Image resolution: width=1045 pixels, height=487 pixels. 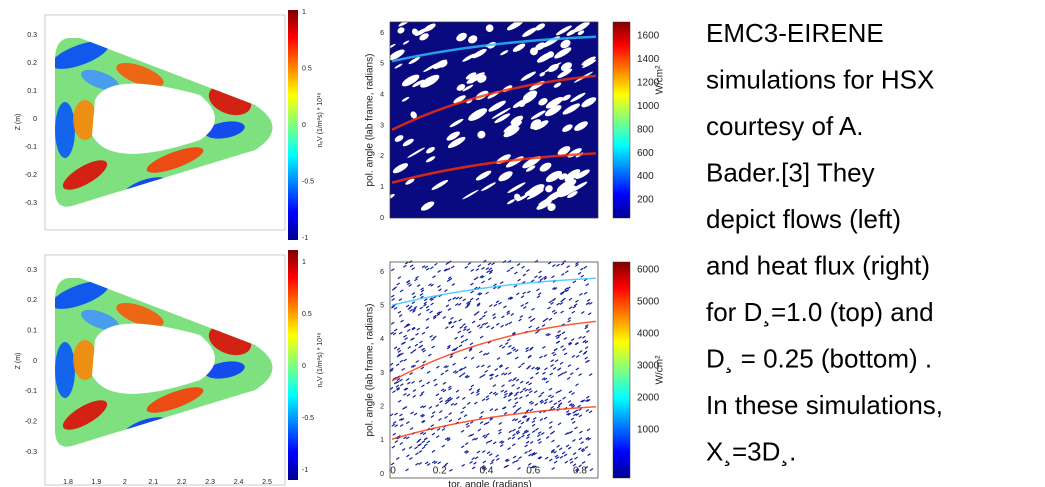 What do you see at coordinates (32, 300) in the screenshot?
I see `y-tick-label: 0.2` at bounding box center [32, 300].